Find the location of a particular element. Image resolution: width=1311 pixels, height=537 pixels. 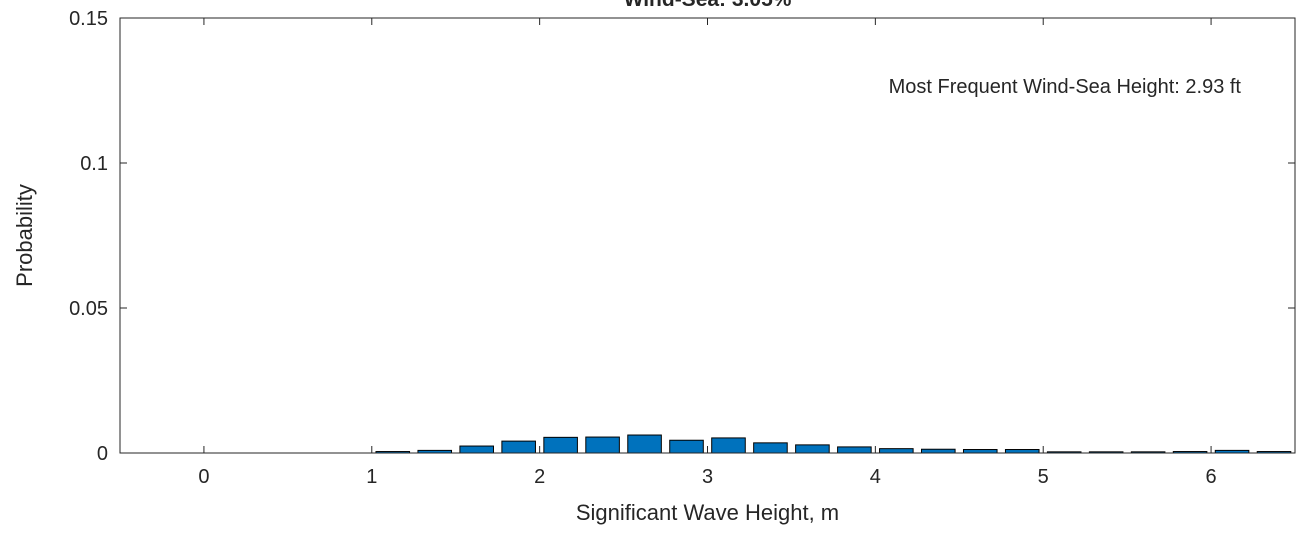

x-tick-label: 6 is located at coordinates (1211, 477).